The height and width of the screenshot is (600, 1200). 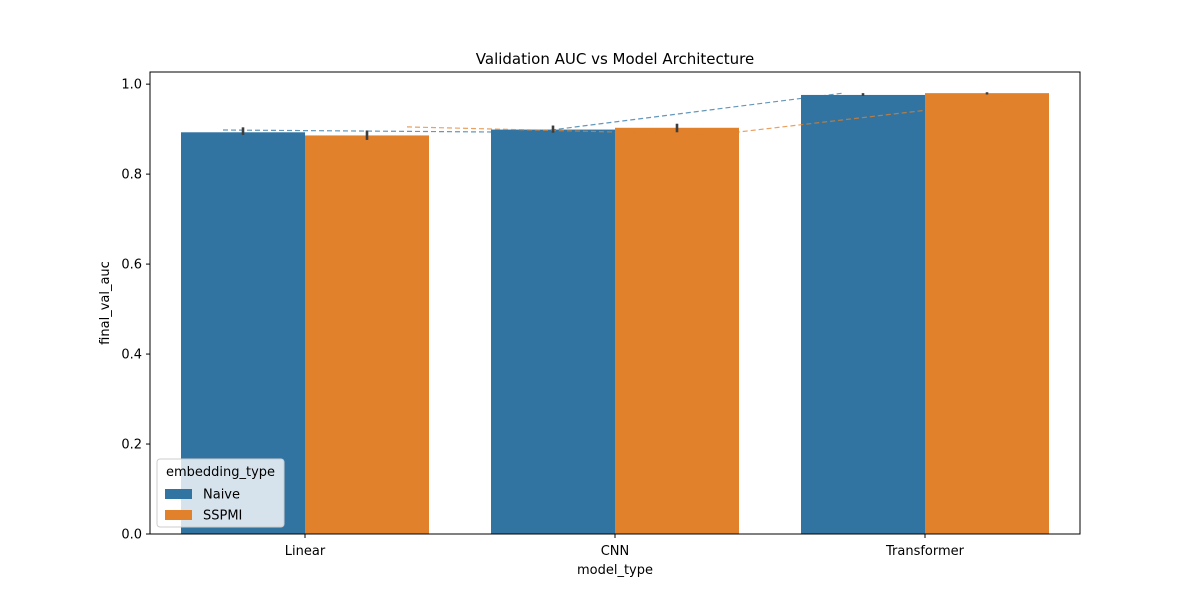 What do you see at coordinates (131, 445) in the screenshot?
I see `y-tick-label: 0.2` at bounding box center [131, 445].